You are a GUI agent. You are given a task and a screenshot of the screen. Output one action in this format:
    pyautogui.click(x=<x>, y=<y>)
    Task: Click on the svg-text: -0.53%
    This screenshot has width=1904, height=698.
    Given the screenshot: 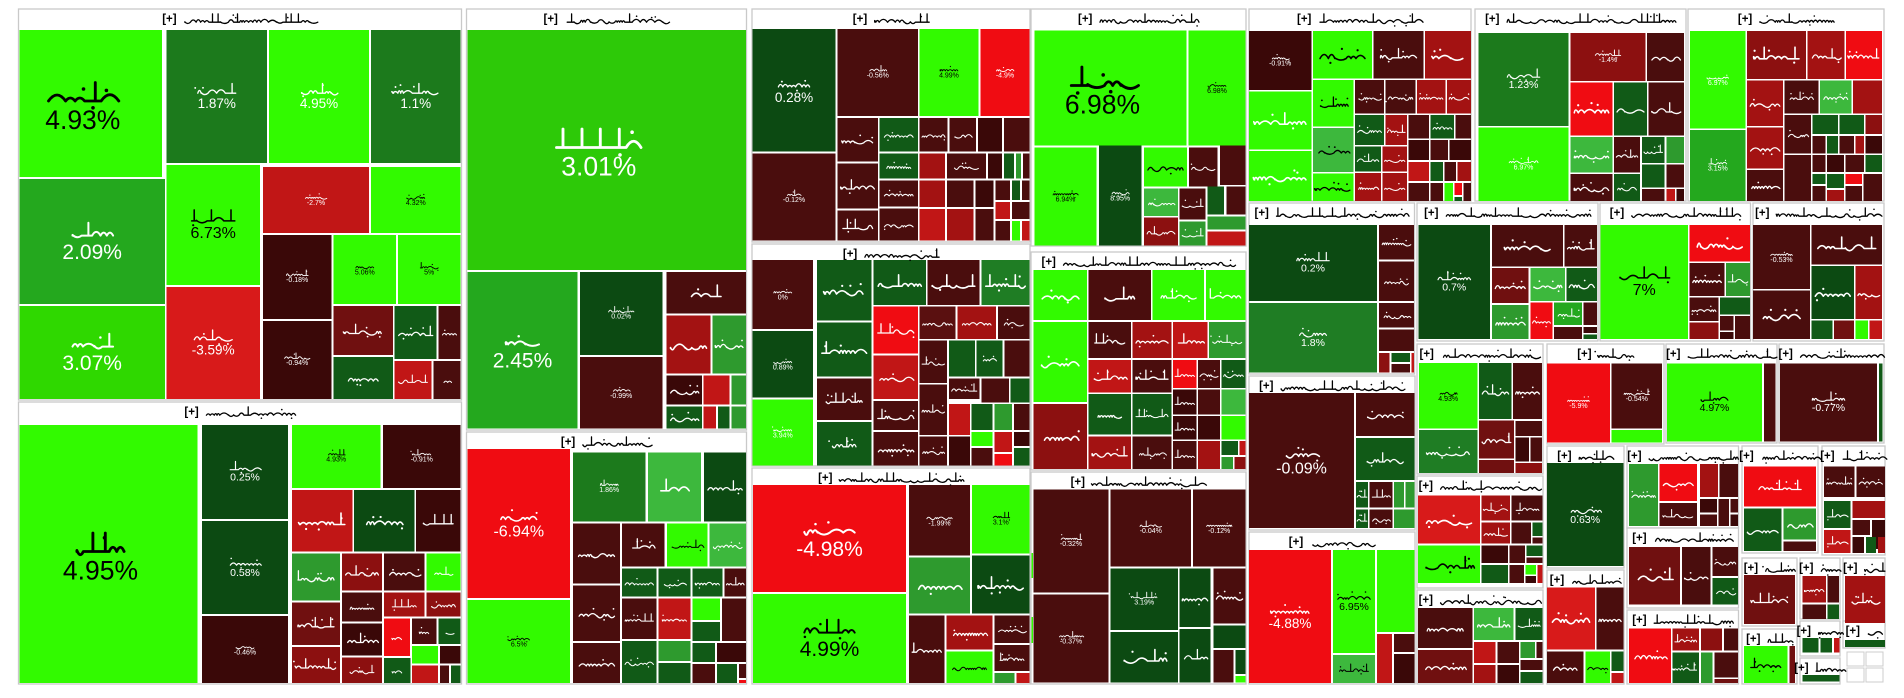 What is the action you would take?
    pyautogui.click(x=1781, y=260)
    